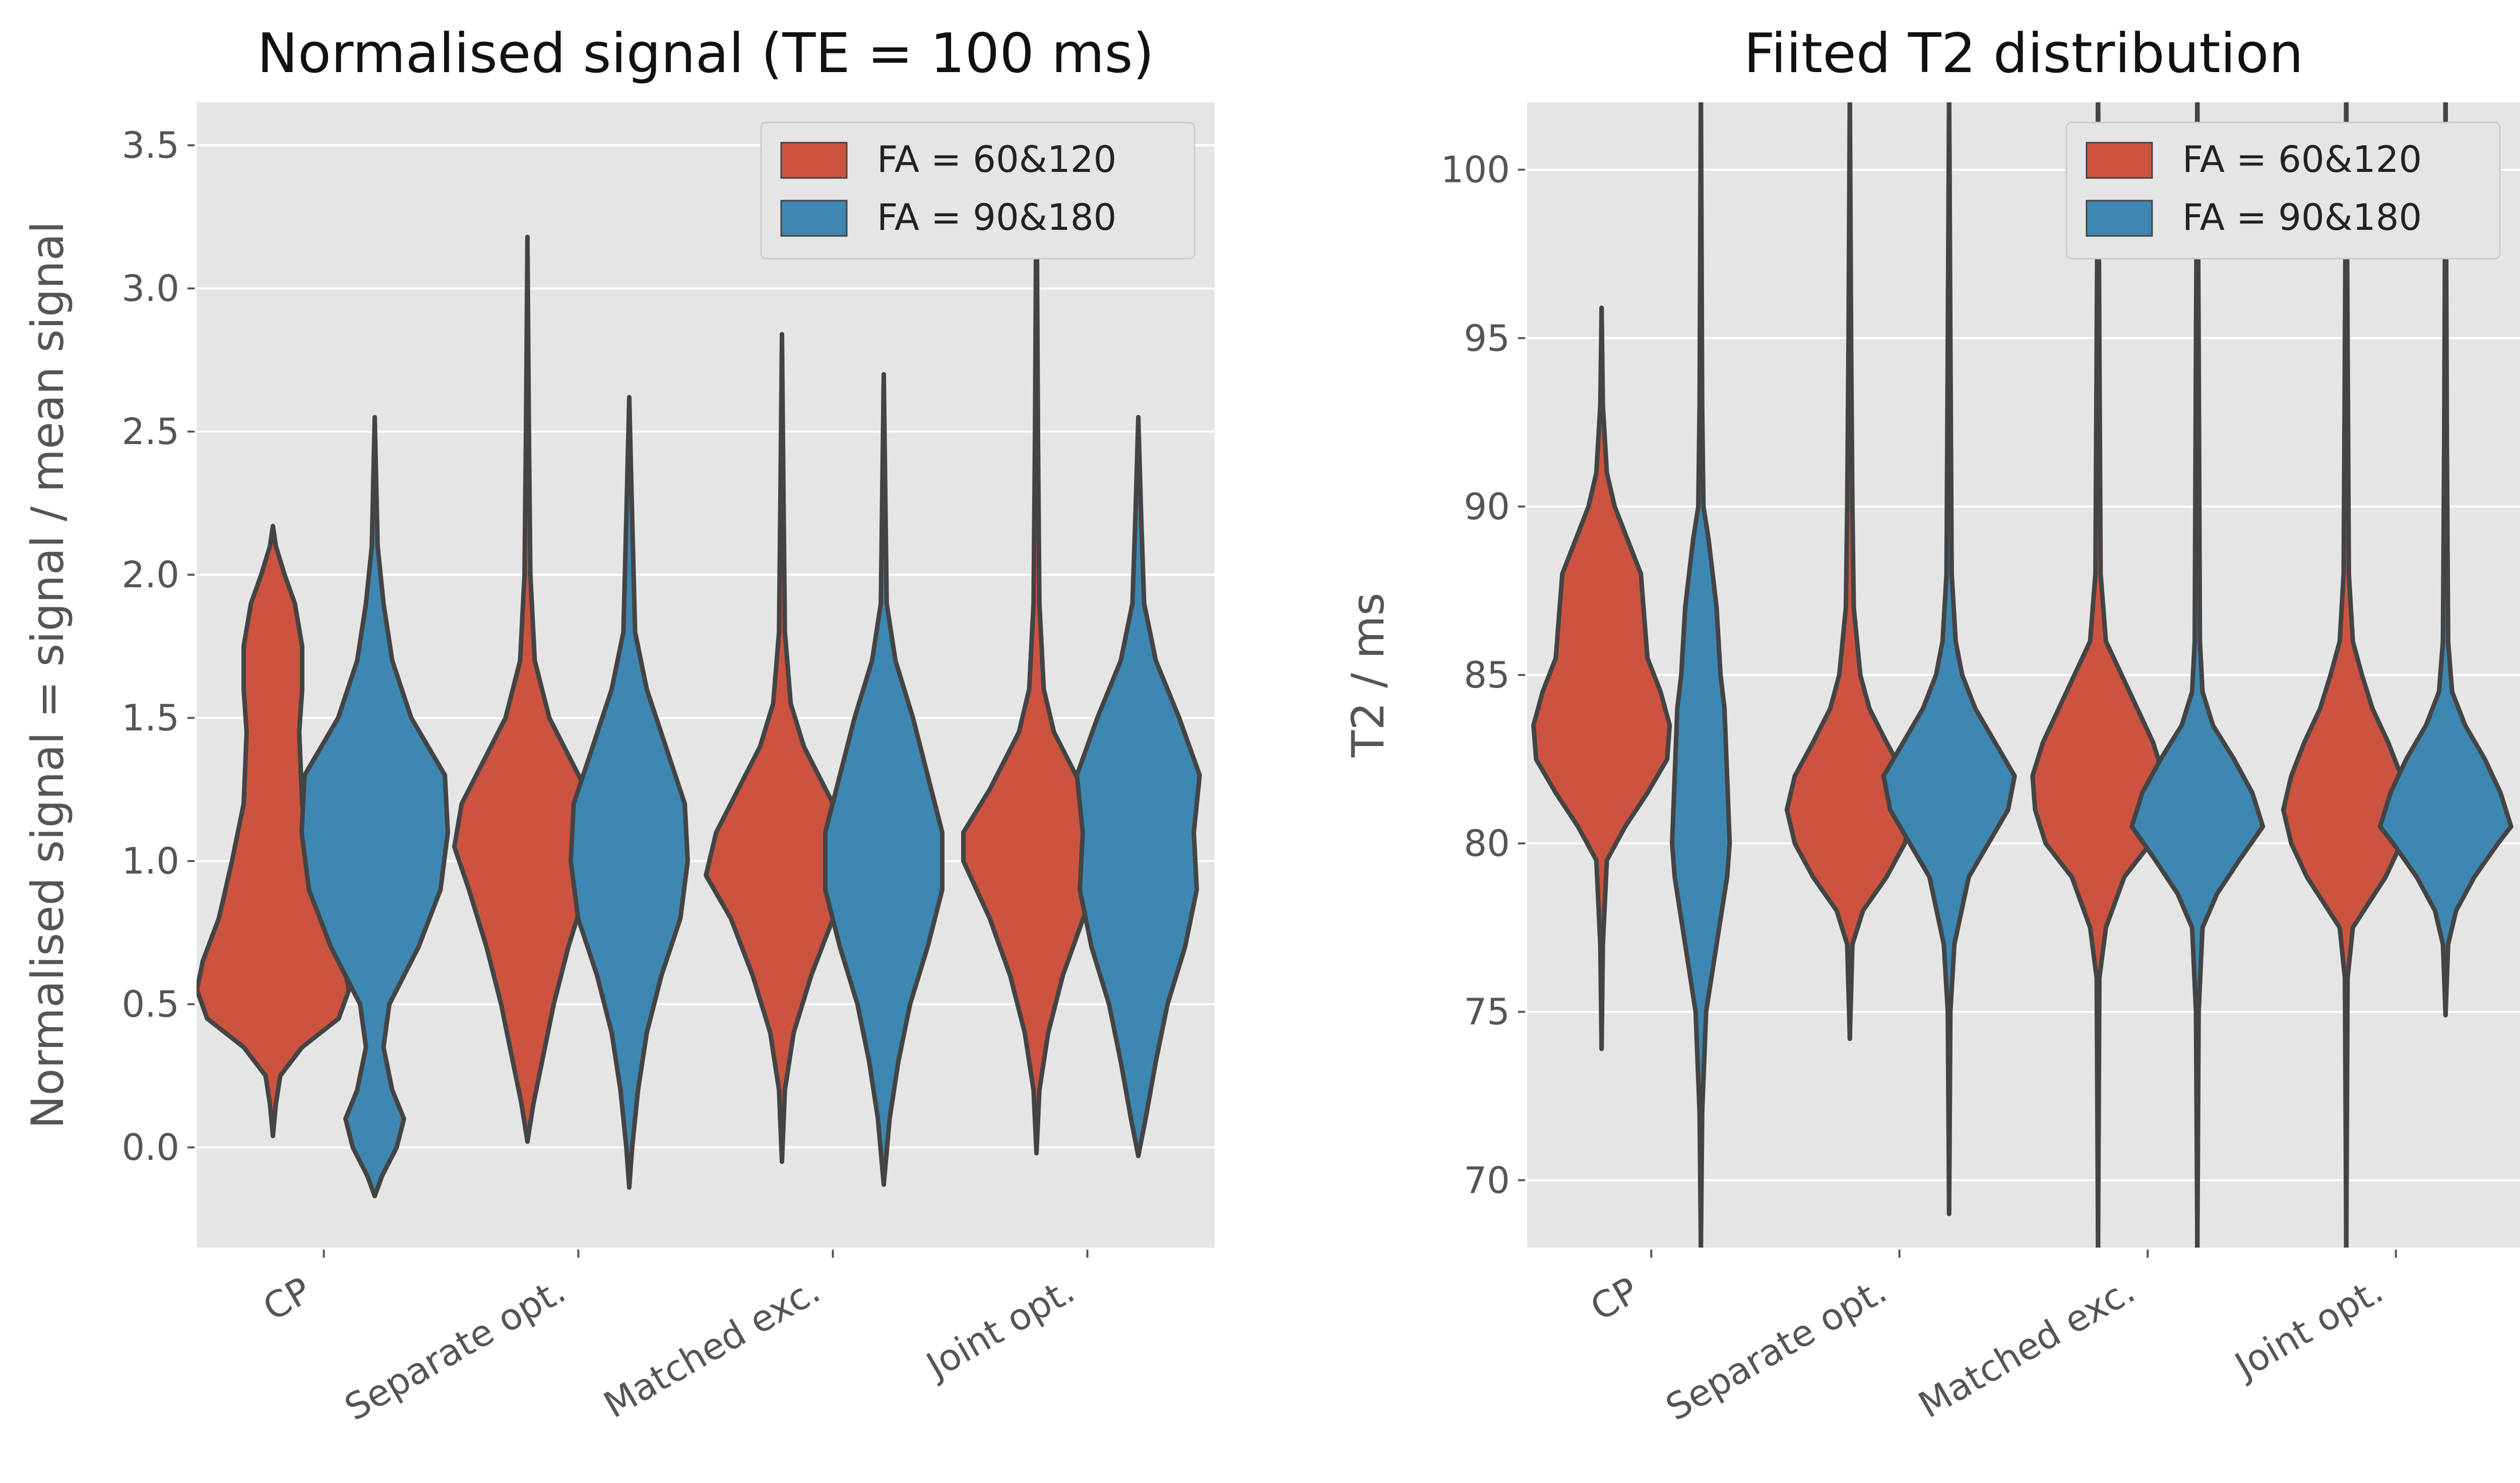  What do you see at coordinates (1368, 675) in the screenshot?
I see `t2-y-axis-label: T2 / ms` at bounding box center [1368, 675].